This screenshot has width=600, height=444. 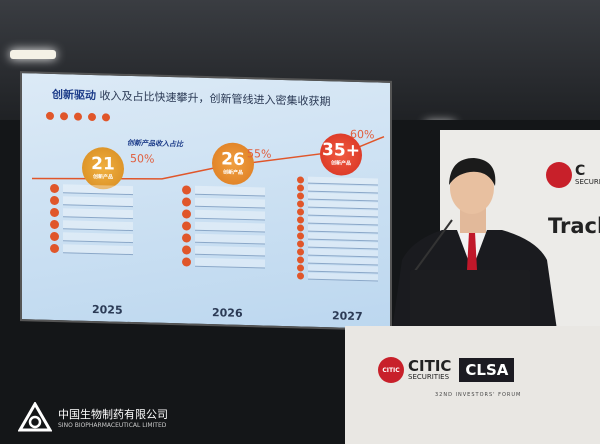 What do you see at coordinates (470, 299) in the screenshot?
I see `laptop` at bounding box center [470, 299].